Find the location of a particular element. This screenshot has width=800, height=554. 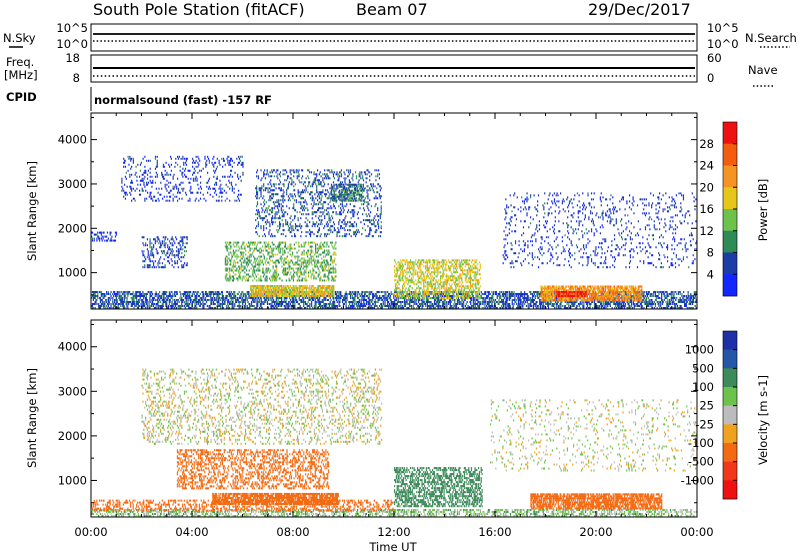

freq-tick-top: 18 is located at coordinates (72, 58).